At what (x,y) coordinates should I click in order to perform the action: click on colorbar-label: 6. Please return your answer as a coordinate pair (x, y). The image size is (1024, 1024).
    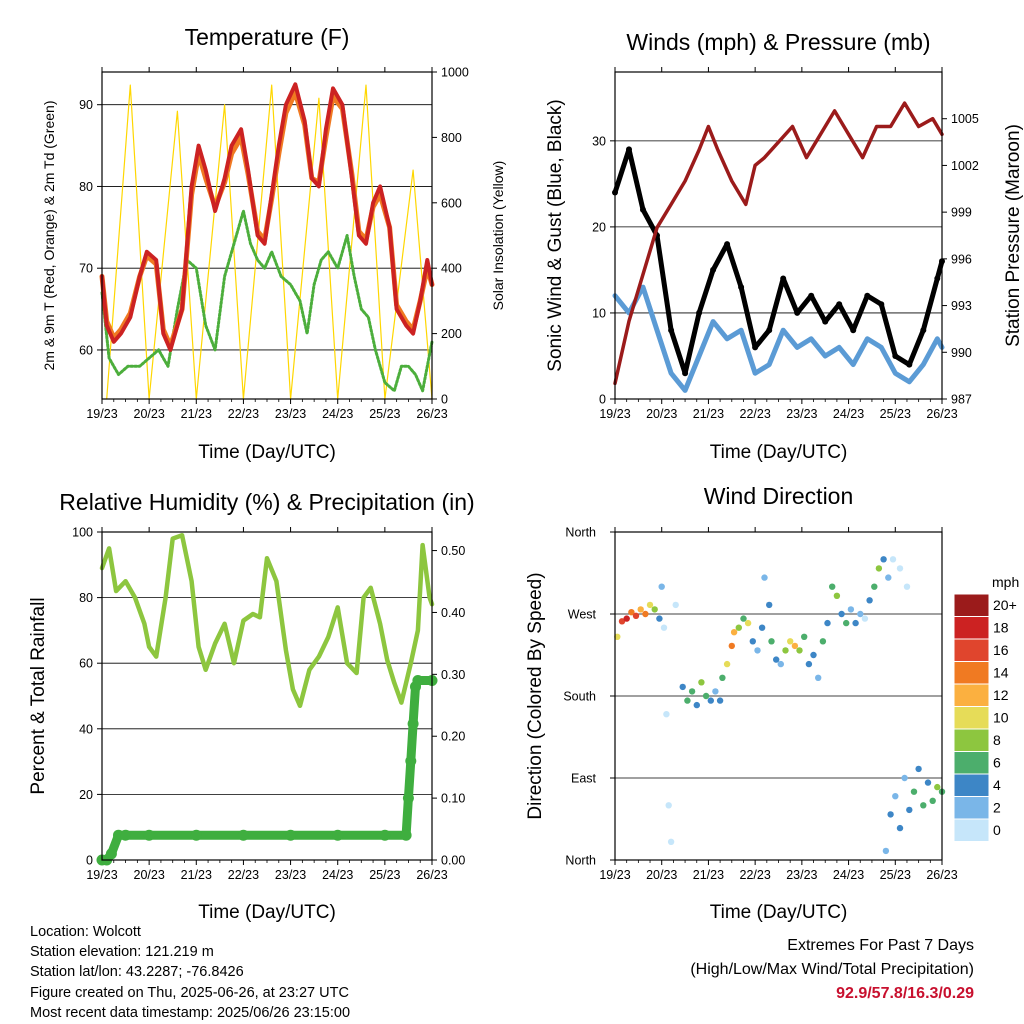
    Looking at the image, I should click on (997, 763).